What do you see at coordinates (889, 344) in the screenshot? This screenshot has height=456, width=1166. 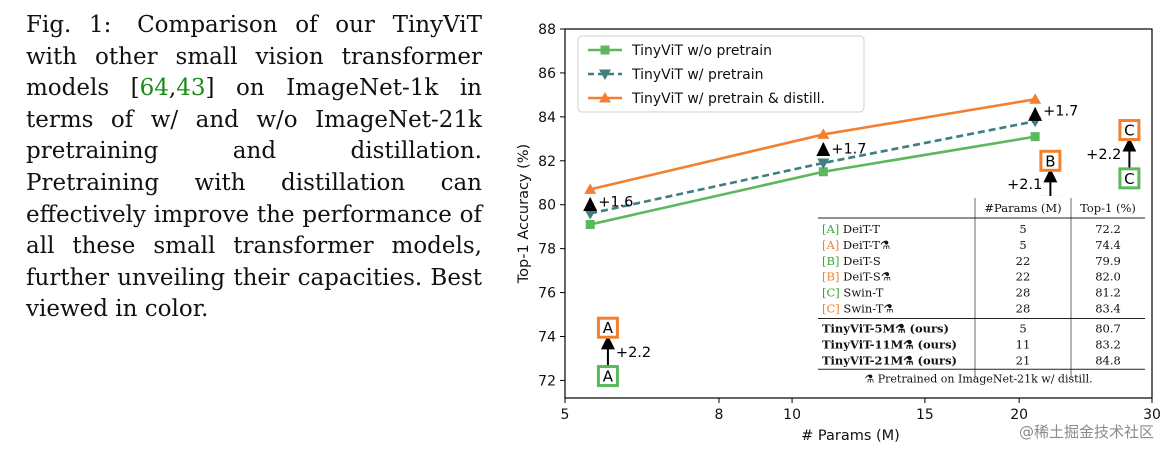 I see `table-ours-model: TinyViT-11M⚗ (ours)` at bounding box center [889, 344].